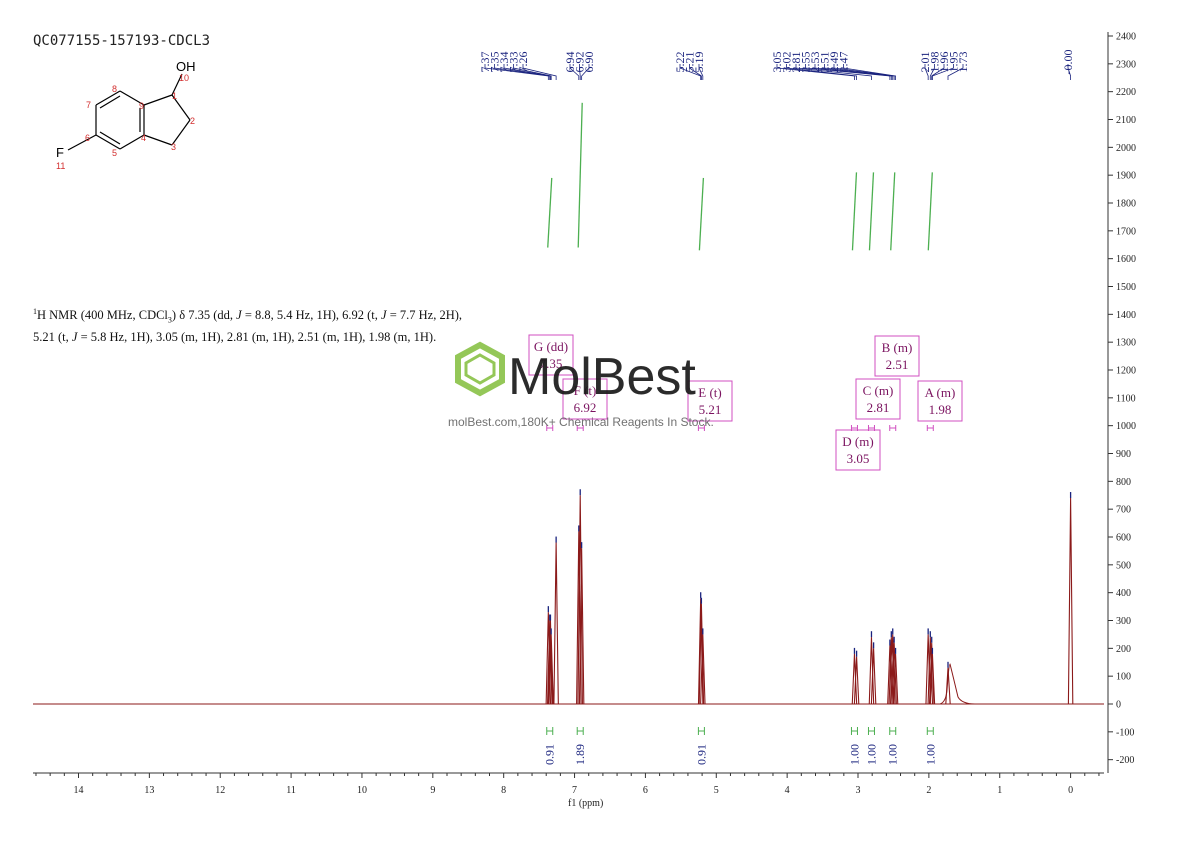  Describe the element at coordinates (1068, 62) in the screenshot. I see `peak-label: -0.00` at that location.